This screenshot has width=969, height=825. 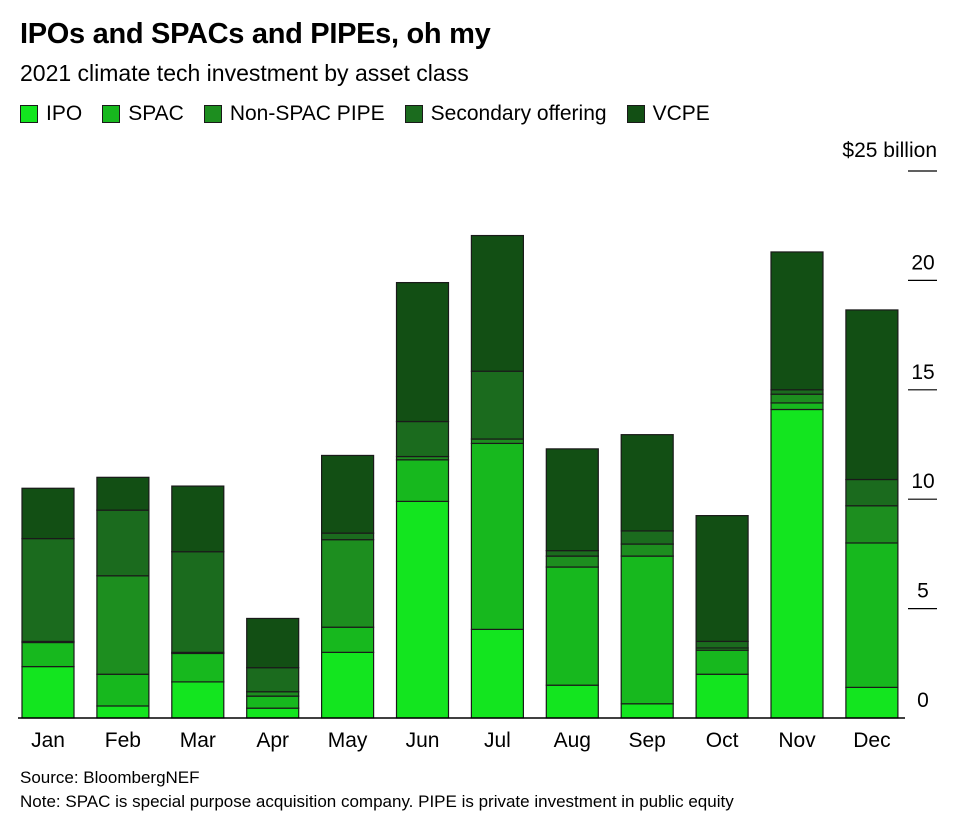 What do you see at coordinates (497, 740) in the screenshot?
I see `x-tick-label: Jul` at bounding box center [497, 740].